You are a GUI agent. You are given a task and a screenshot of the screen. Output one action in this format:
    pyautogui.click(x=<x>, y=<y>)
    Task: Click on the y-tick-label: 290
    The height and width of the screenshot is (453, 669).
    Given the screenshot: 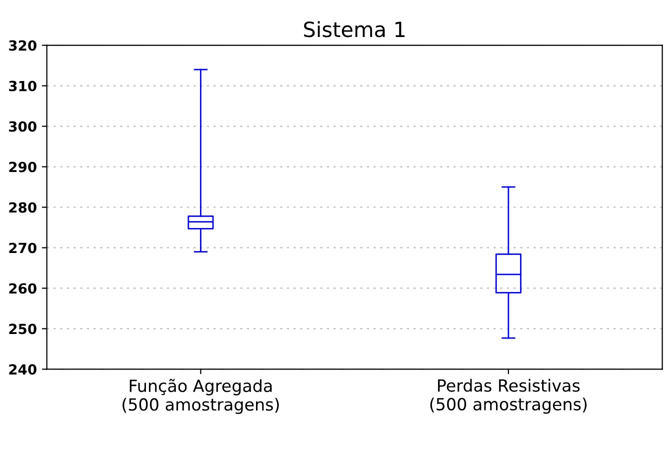 What is the action you would take?
    pyautogui.click(x=22, y=167)
    